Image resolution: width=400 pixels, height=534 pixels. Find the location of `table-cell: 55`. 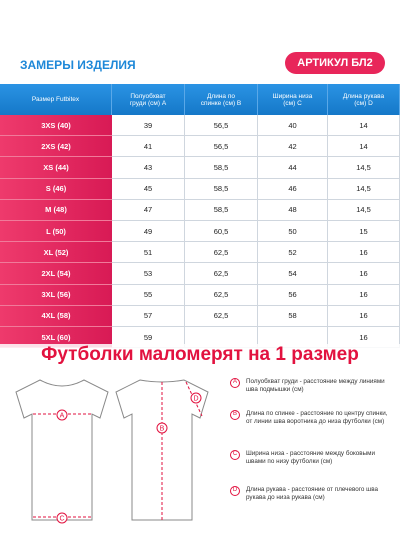

table-cell: 55 is located at coordinates (148, 295).